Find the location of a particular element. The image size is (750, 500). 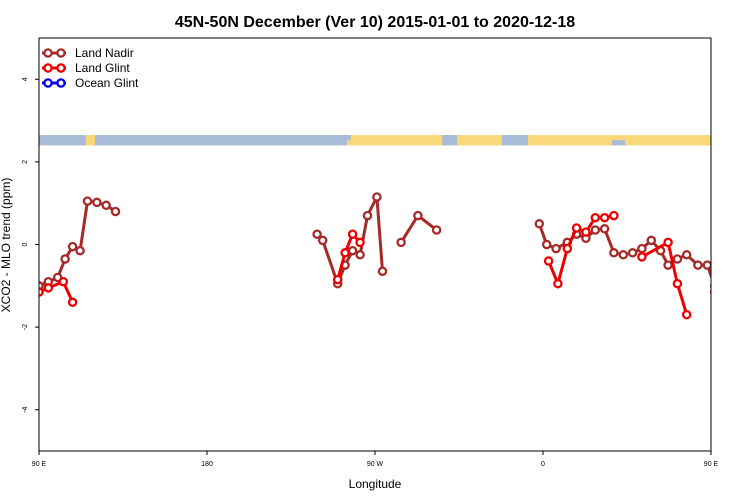

y-tick-label: 2 is located at coordinates (25, 162).